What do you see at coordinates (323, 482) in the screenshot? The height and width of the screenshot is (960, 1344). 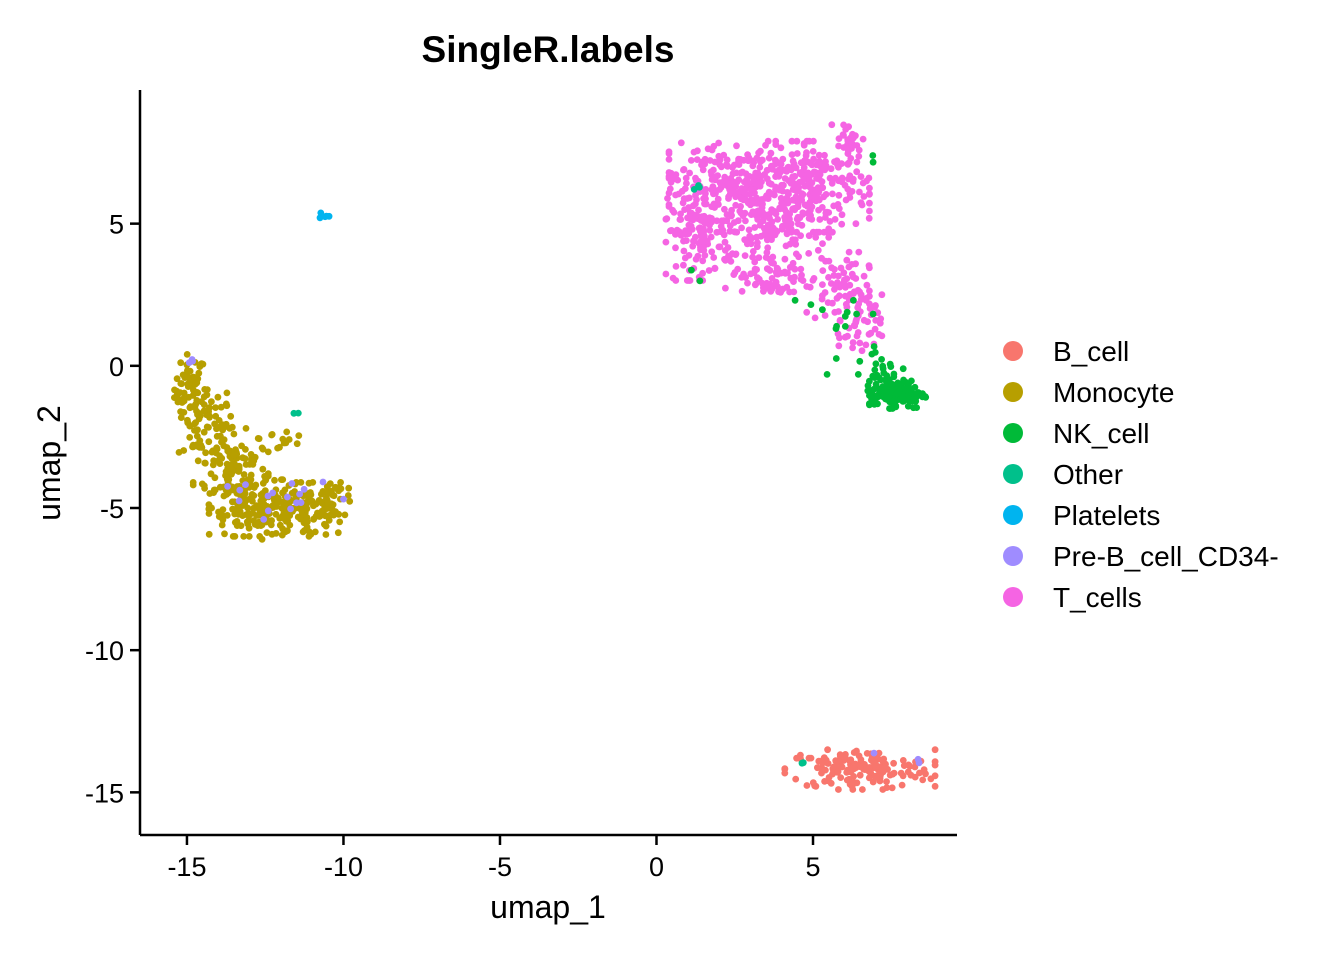 I see `point-pre-b-cell-cd34-` at bounding box center [323, 482].